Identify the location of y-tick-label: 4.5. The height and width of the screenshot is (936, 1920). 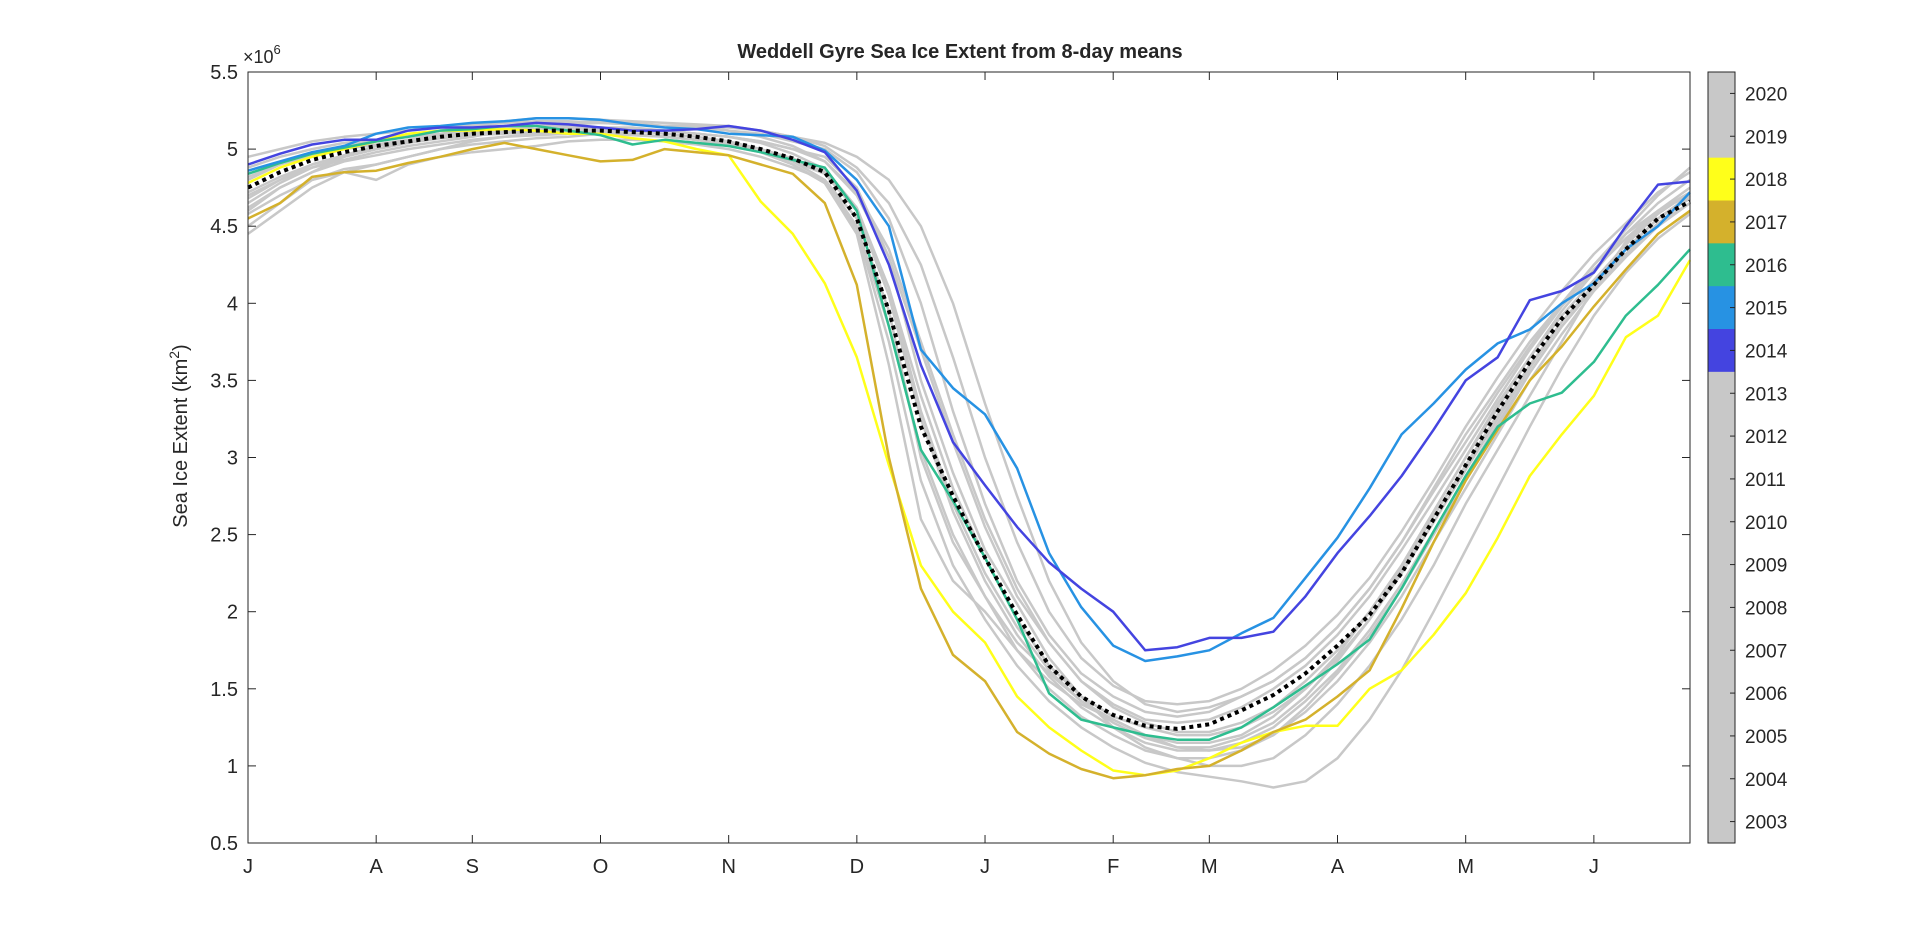
(224, 227).